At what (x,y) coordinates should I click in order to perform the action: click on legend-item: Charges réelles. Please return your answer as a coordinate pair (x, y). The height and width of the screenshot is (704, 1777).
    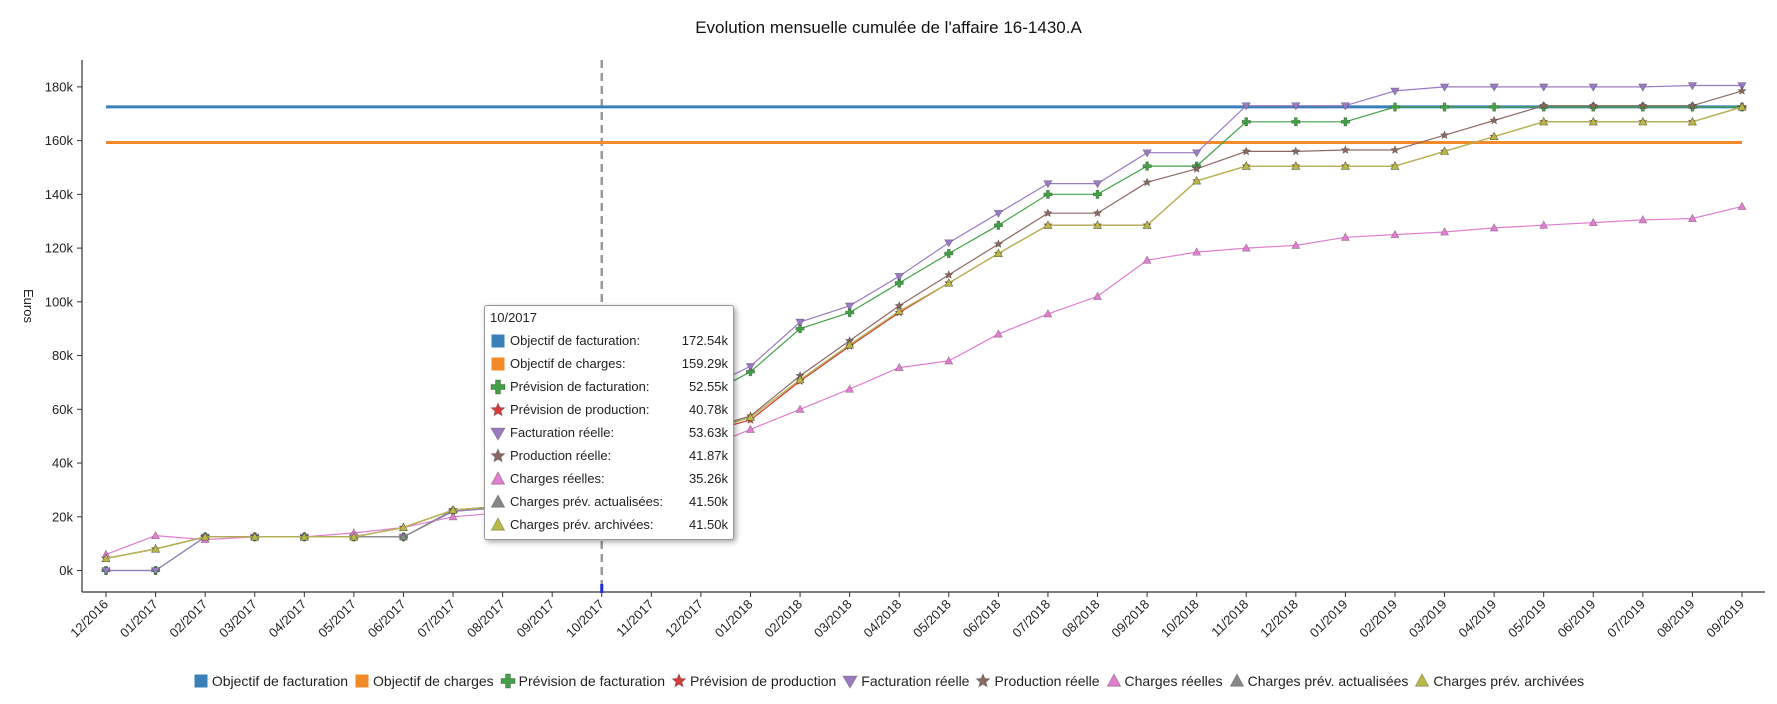
    Looking at the image, I should click on (1164, 681).